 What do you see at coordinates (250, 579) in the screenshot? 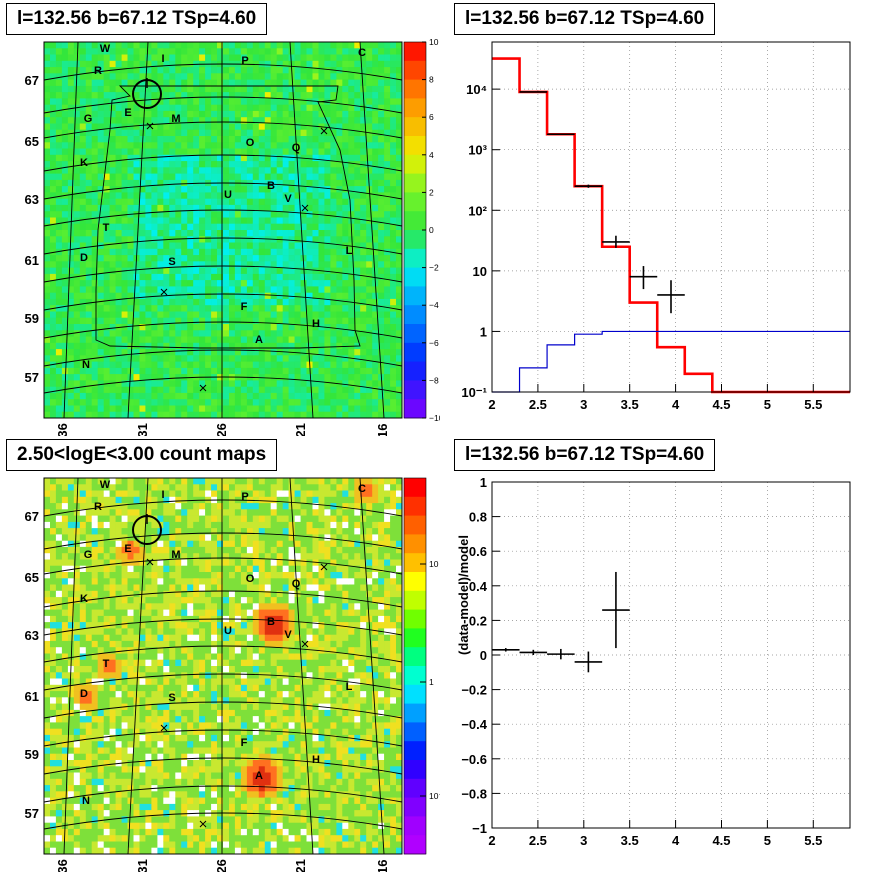
I see `source-label-o: O` at bounding box center [250, 579].